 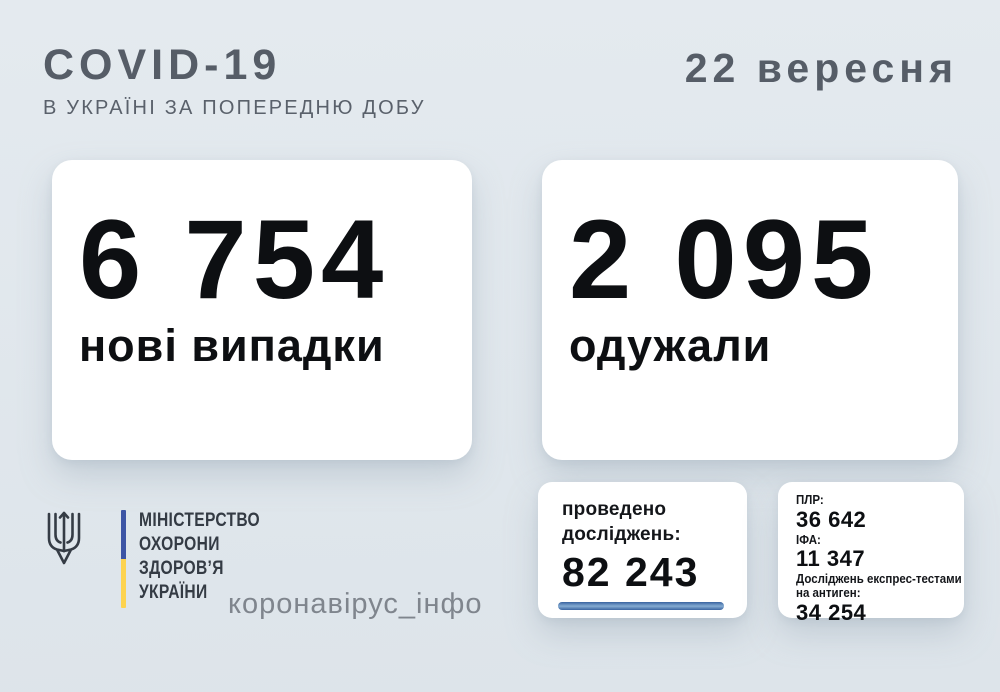 What do you see at coordinates (831, 559) in the screenshot?
I see `elisa-value: 11 347` at bounding box center [831, 559].